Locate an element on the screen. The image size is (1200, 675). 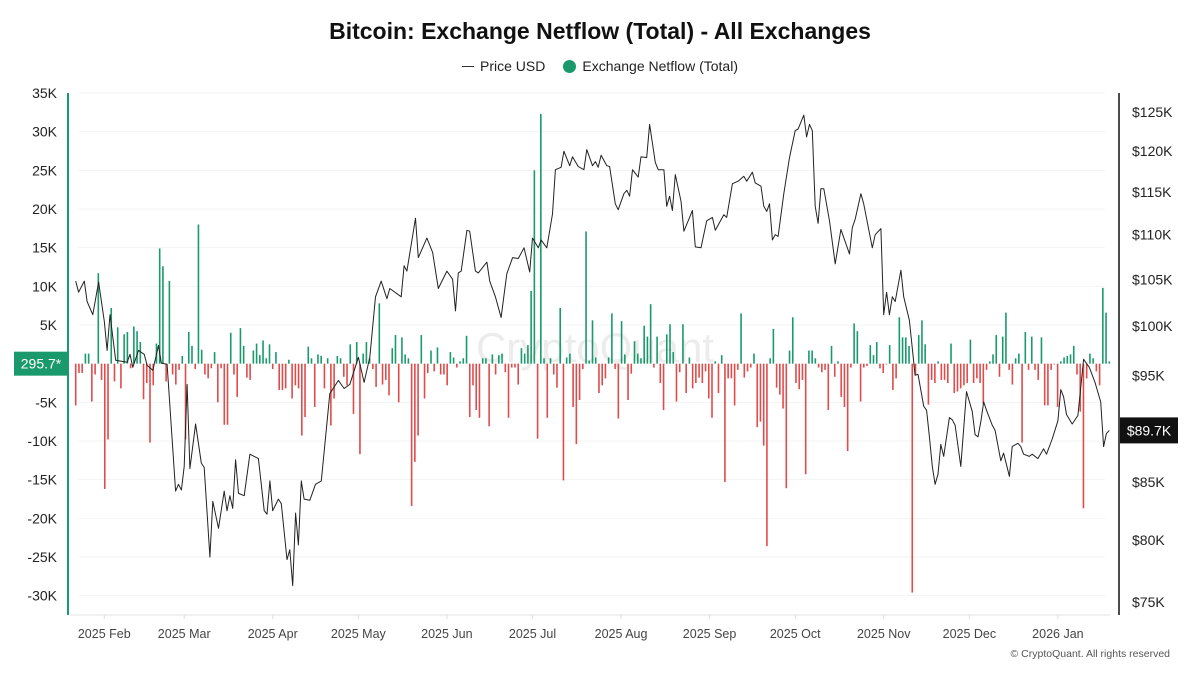
legend-label-netflow: Exchange Netflow (Total) is located at coordinates (660, 66).